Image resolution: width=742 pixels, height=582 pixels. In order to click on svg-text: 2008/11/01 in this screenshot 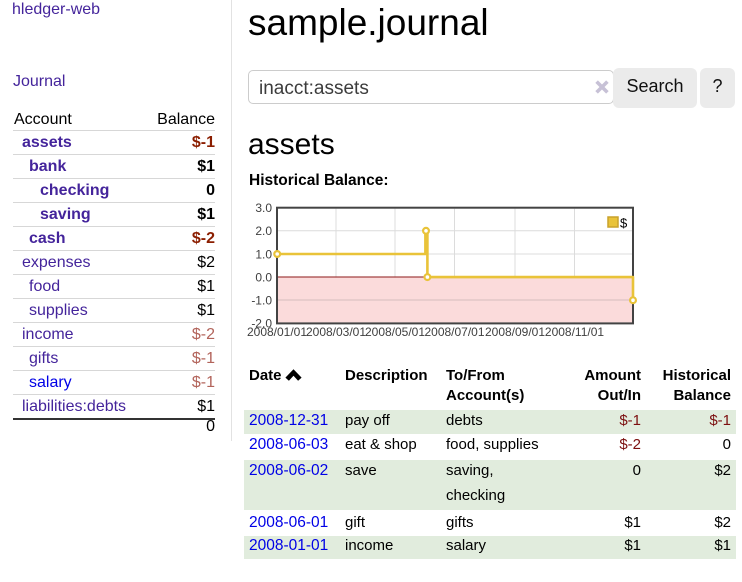, I will do `click(574, 332)`.